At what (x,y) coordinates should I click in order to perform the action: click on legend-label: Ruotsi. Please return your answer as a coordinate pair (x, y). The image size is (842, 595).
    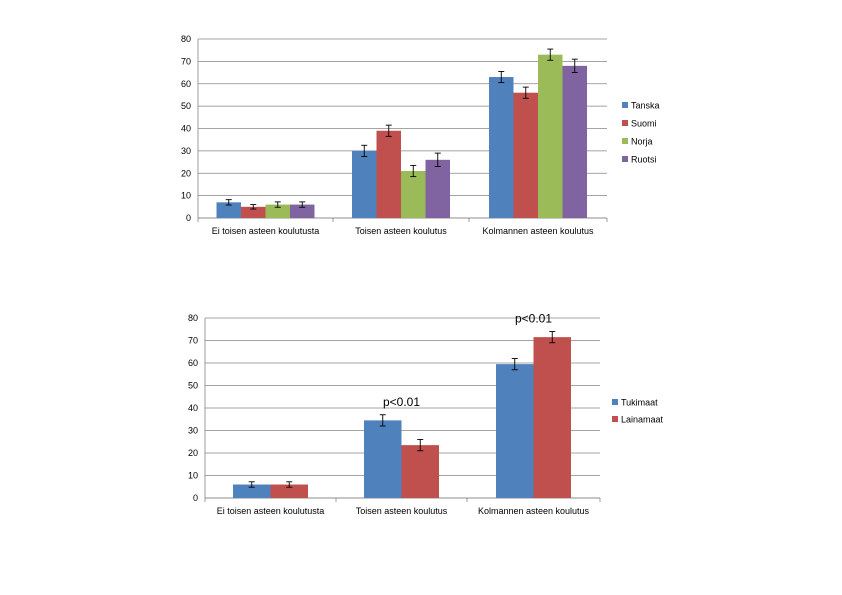
    Looking at the image, I should click on (644, 160).